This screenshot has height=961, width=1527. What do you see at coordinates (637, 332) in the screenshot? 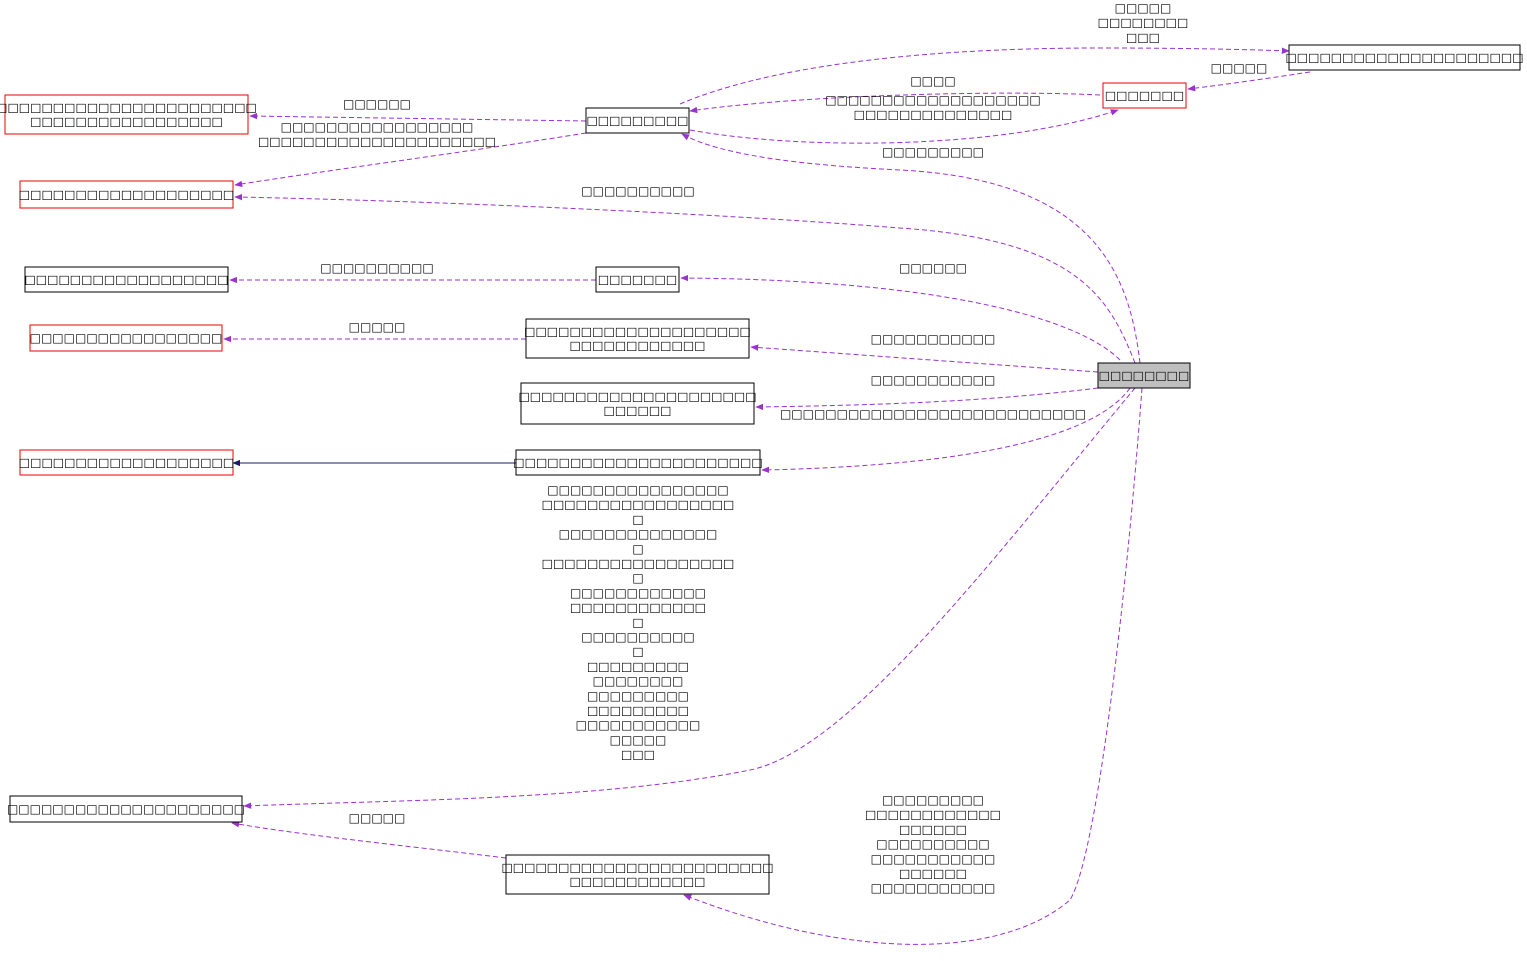
I see `node-label: □□□□□□□□□□□□□□□□□□□□` at bounding box center [637, 332].